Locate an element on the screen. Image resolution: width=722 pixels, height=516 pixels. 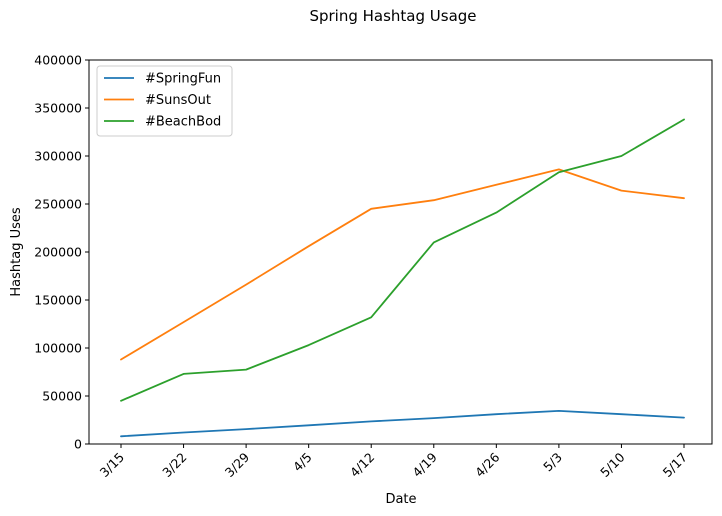
series-line-springfun is located at coordinates (402, 423).